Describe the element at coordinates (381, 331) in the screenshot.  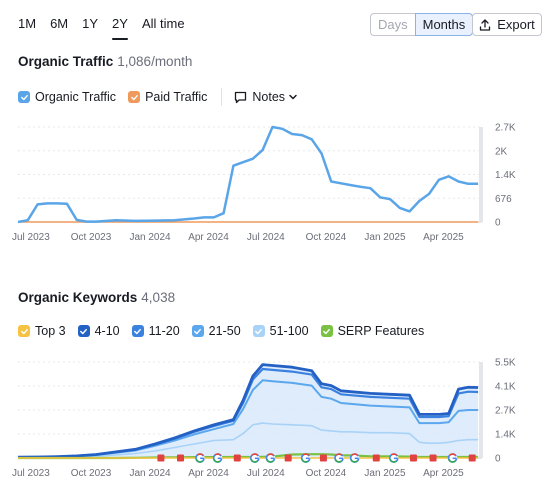
I see `legend-label: SERP Features` at that location.